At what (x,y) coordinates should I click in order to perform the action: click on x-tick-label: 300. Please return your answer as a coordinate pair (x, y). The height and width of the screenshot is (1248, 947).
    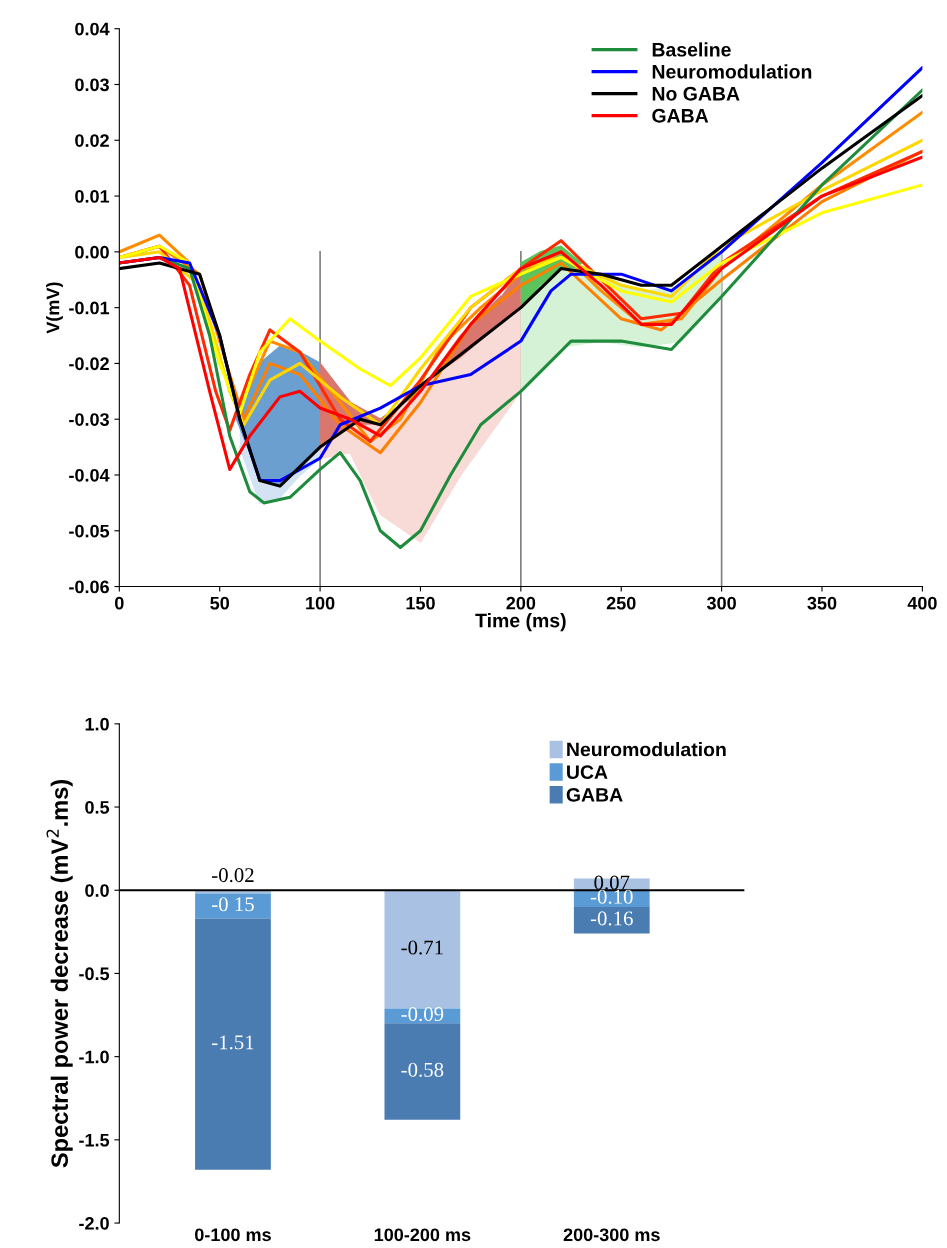
    Looking at the image, I should click on (721, 603).